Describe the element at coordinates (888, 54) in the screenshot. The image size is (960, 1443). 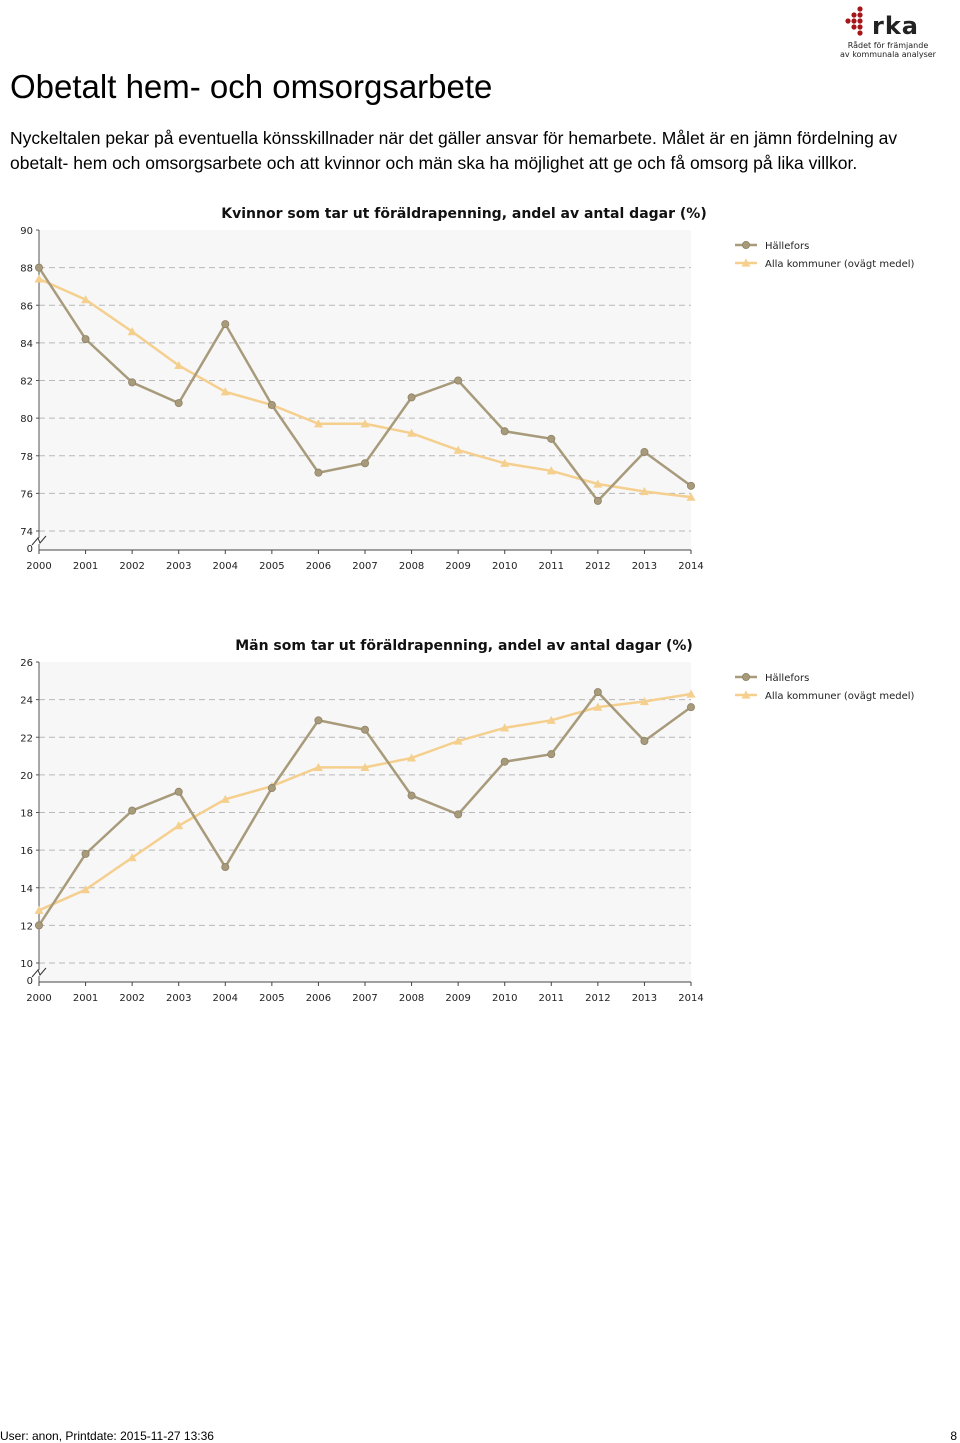
I see `logo-subtitle-line2: av kommunala analyser` at that location.